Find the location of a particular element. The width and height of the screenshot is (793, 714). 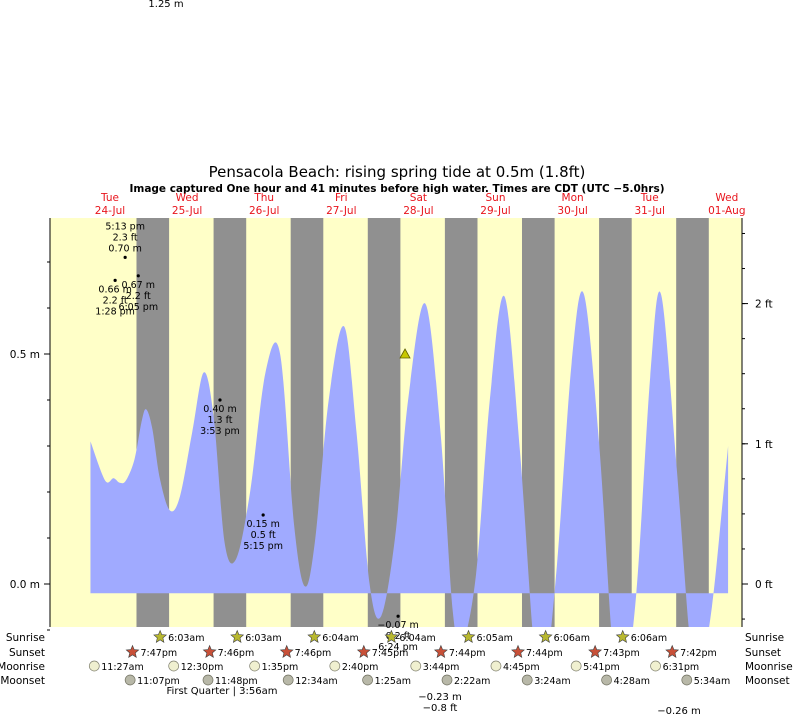

day-label-dow: Sun is located at coordinates (496, 198).